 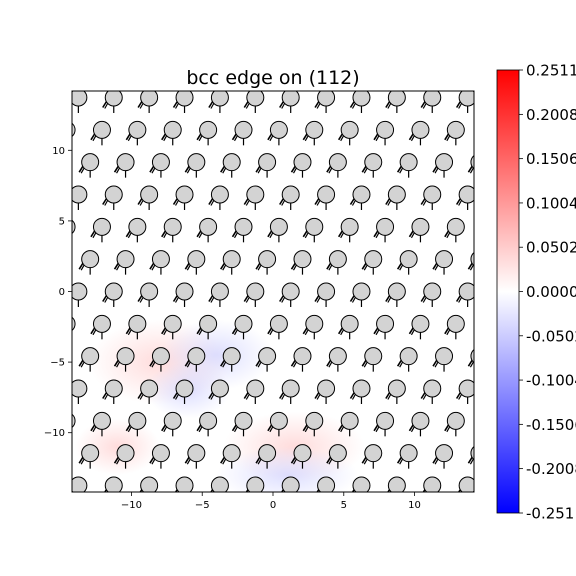 I want to click on colorbar-tick-label: -0.1004, so click(x=551, y=381).